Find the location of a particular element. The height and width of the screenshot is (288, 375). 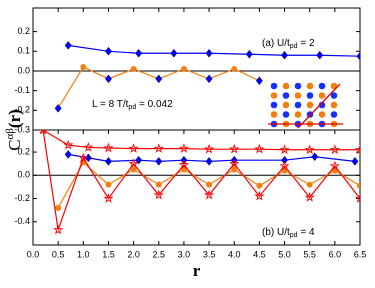

x-tick-label: 0.5 is located at coordinates (58, 254).